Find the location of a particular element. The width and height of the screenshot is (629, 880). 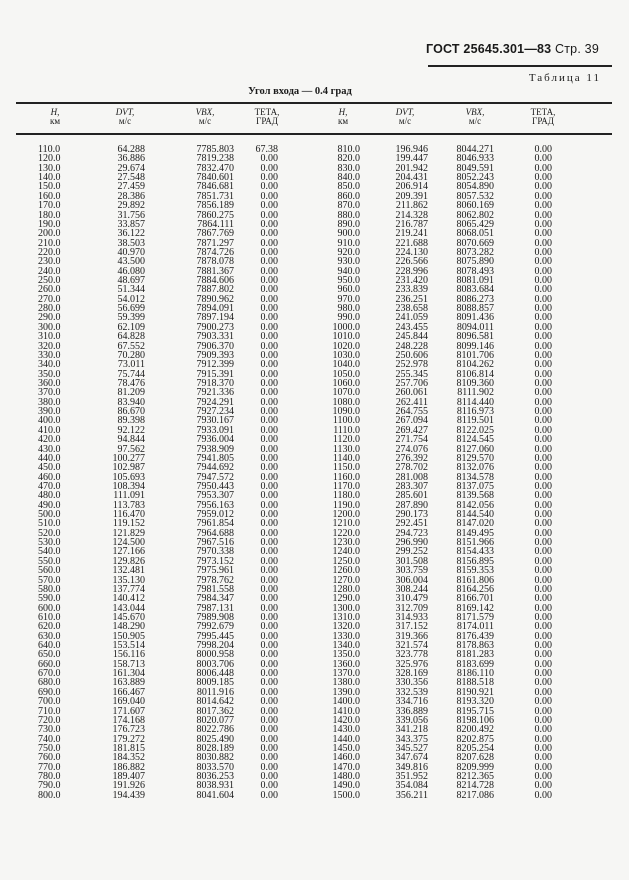

dvt-cell: 28.386 is located at coordinates (131, 196).